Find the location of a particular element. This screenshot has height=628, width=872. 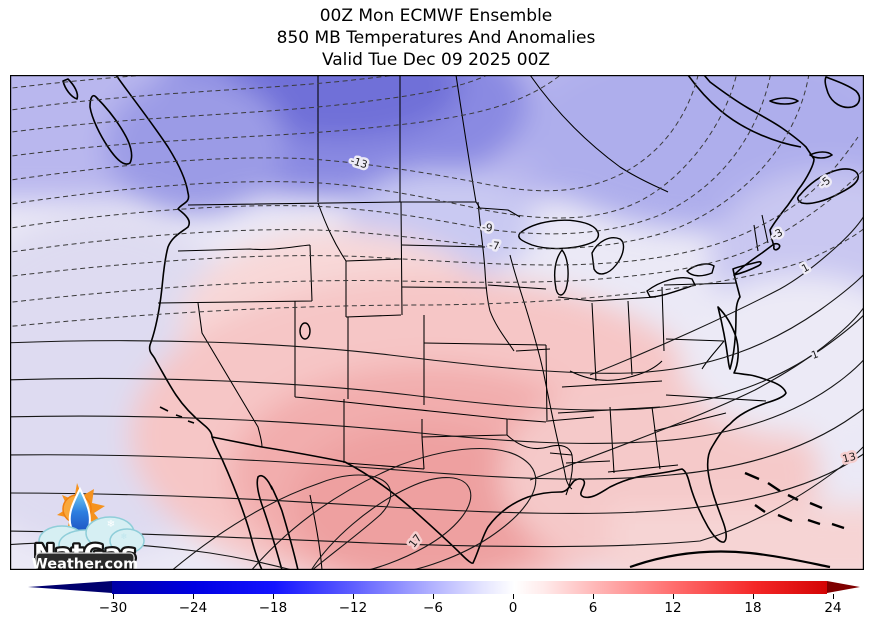

colorbar-tick-label: 18 is located at coordinates (753, 608).